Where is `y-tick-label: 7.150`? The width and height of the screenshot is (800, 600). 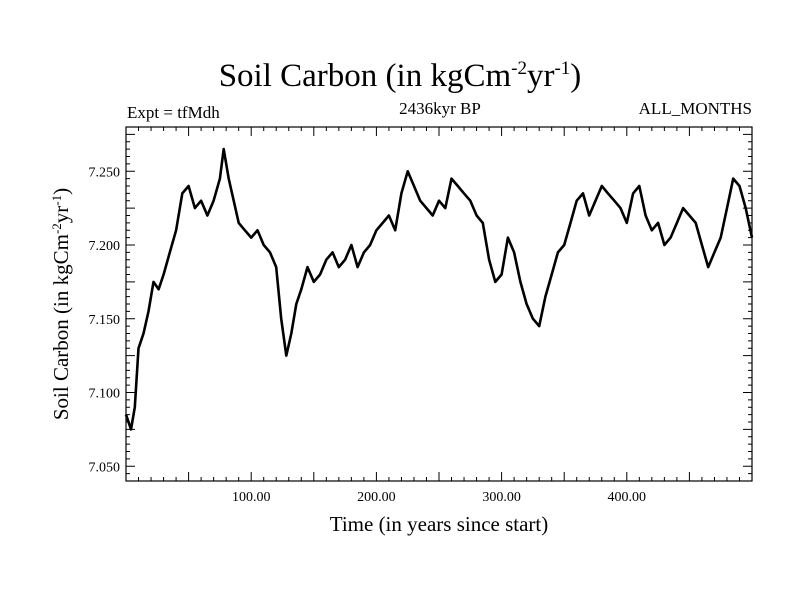
y-tick-label: 7.150 is located at coordinates (105, 320).